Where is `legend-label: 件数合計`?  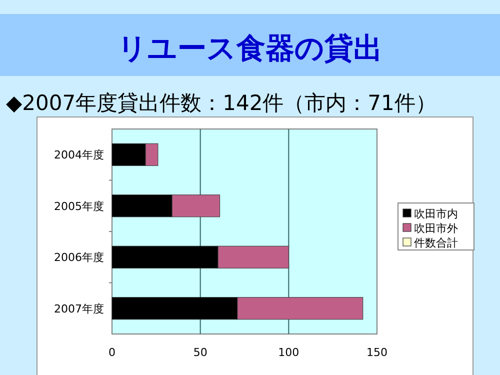
legend-label: 件数合計 is located at coordinates (436, 243).